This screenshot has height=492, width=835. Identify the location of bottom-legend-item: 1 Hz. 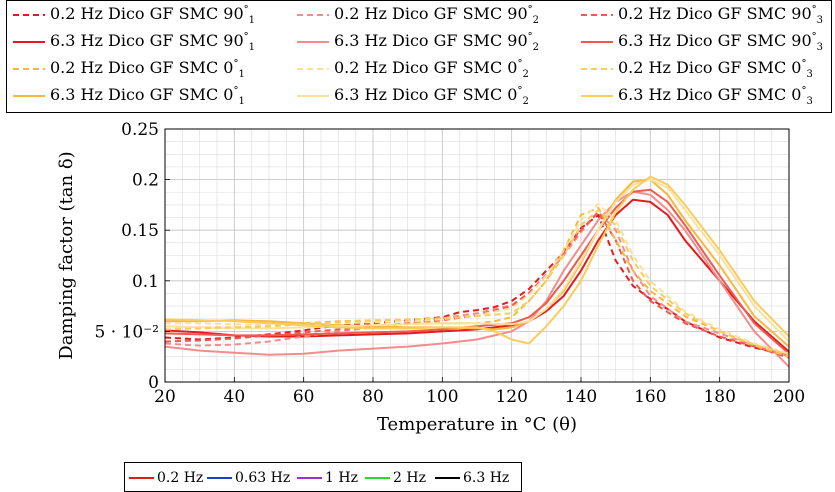
(327, 478).